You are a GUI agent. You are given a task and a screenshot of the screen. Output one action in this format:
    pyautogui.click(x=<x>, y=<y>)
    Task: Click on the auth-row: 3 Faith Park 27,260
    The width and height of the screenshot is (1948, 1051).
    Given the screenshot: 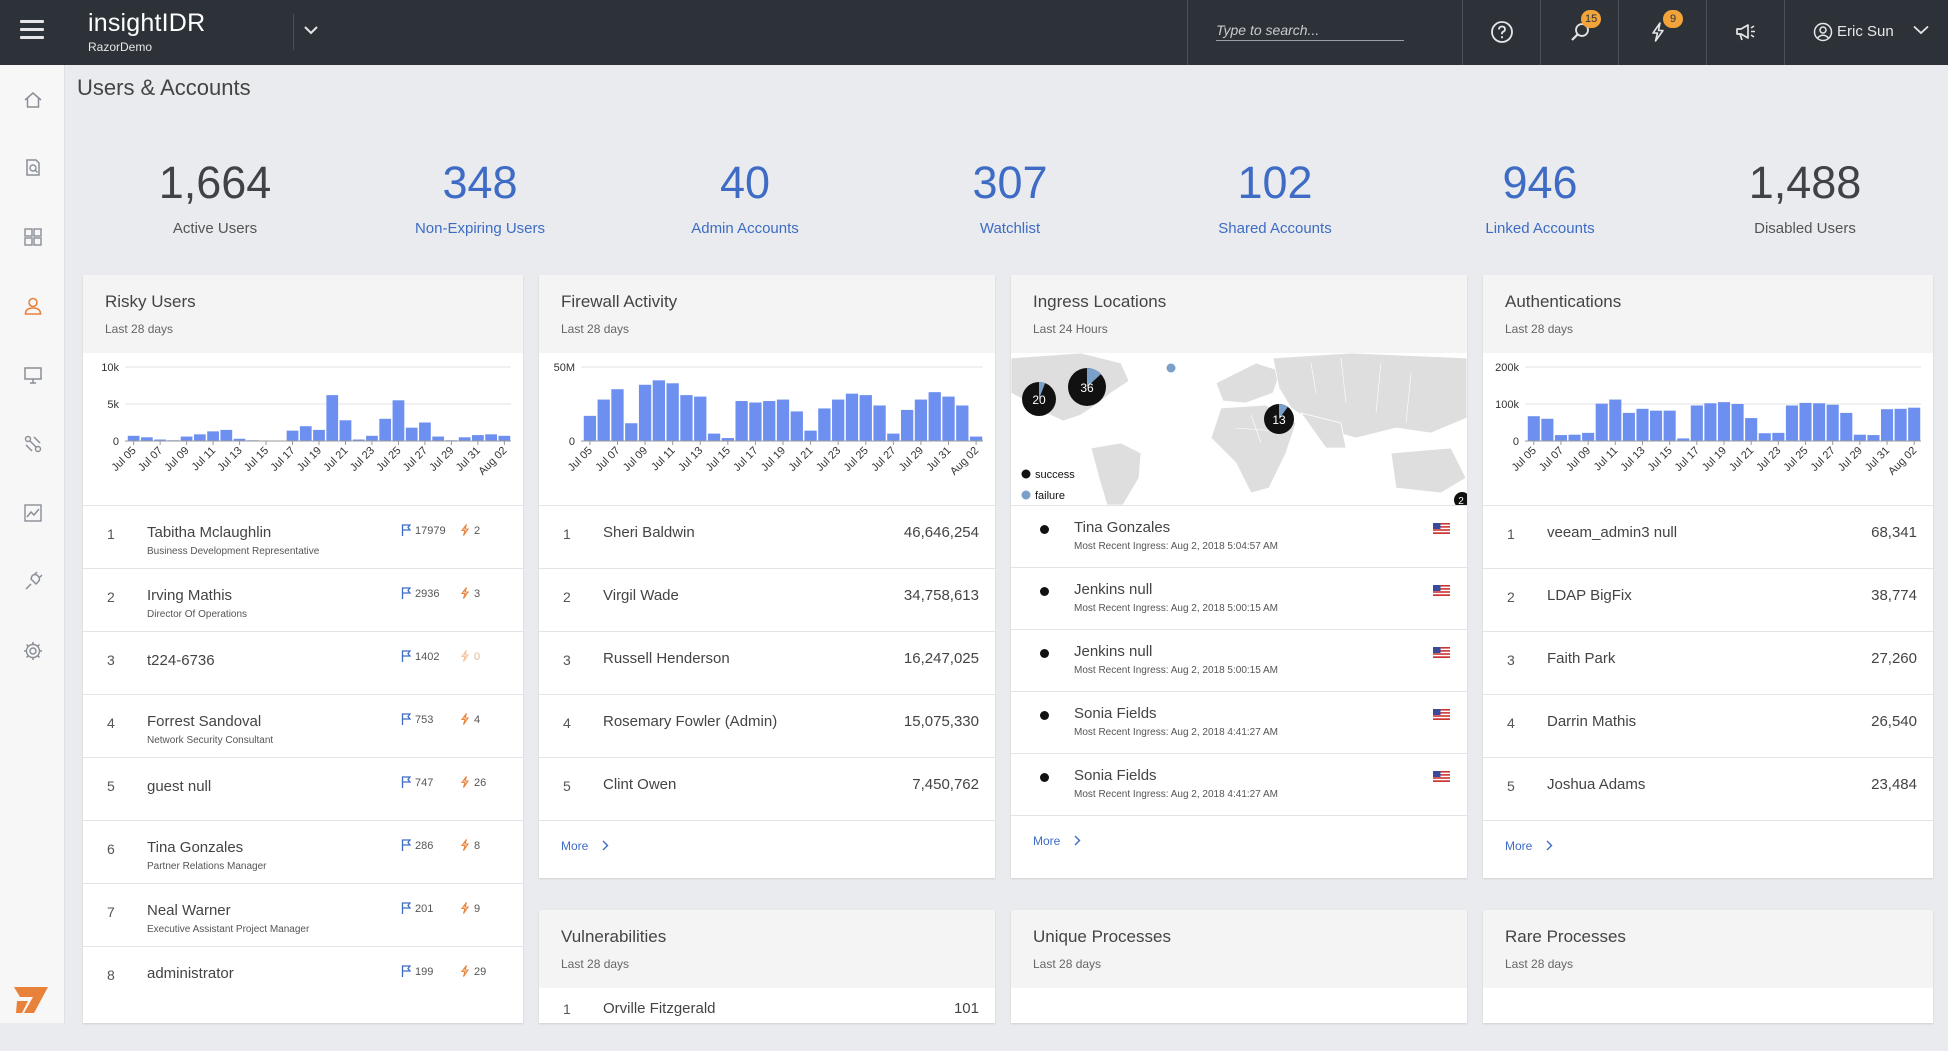 What is the action you would take?
    pyautogui.click(x=1708, y=662)
    